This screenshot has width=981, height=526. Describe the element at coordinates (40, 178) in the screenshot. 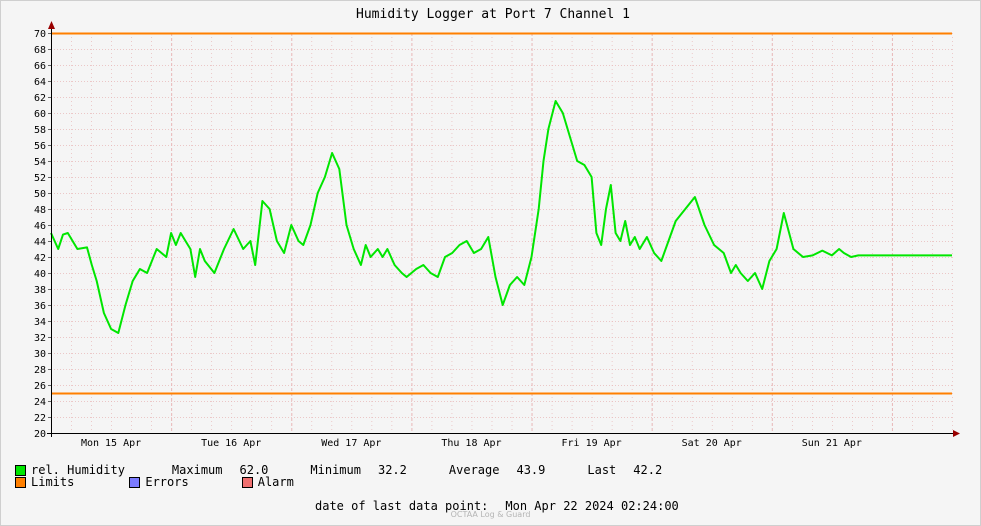

I see `y-tick-label: 52` at that location.